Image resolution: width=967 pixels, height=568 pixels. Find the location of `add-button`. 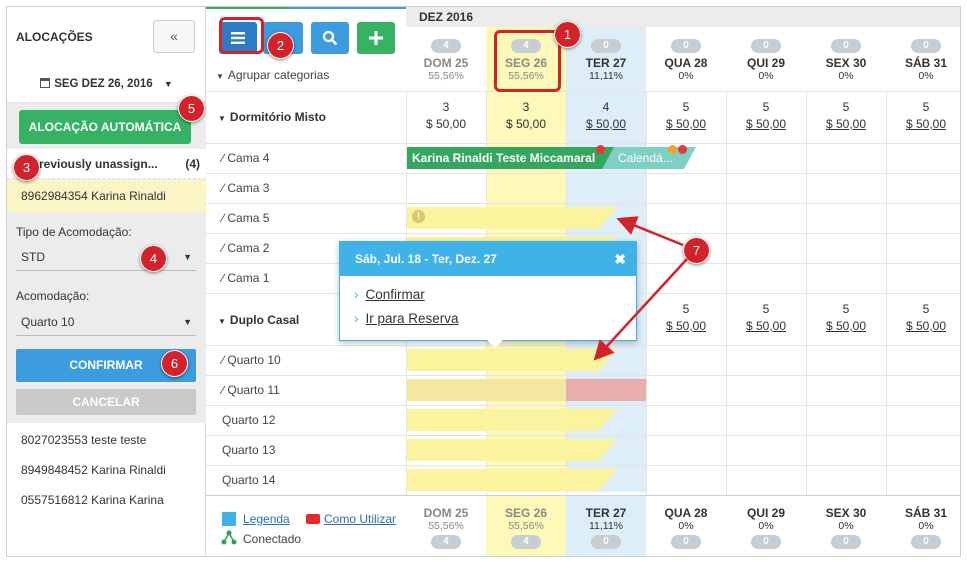

add-button is located at coordinates (376, 38).